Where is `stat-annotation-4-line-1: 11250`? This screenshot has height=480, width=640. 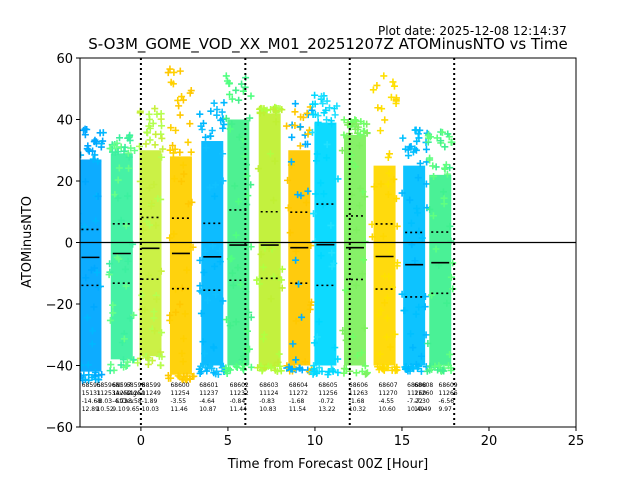 stat-annotation-4-line-1: 11250 is located at coordinates (135, 393).